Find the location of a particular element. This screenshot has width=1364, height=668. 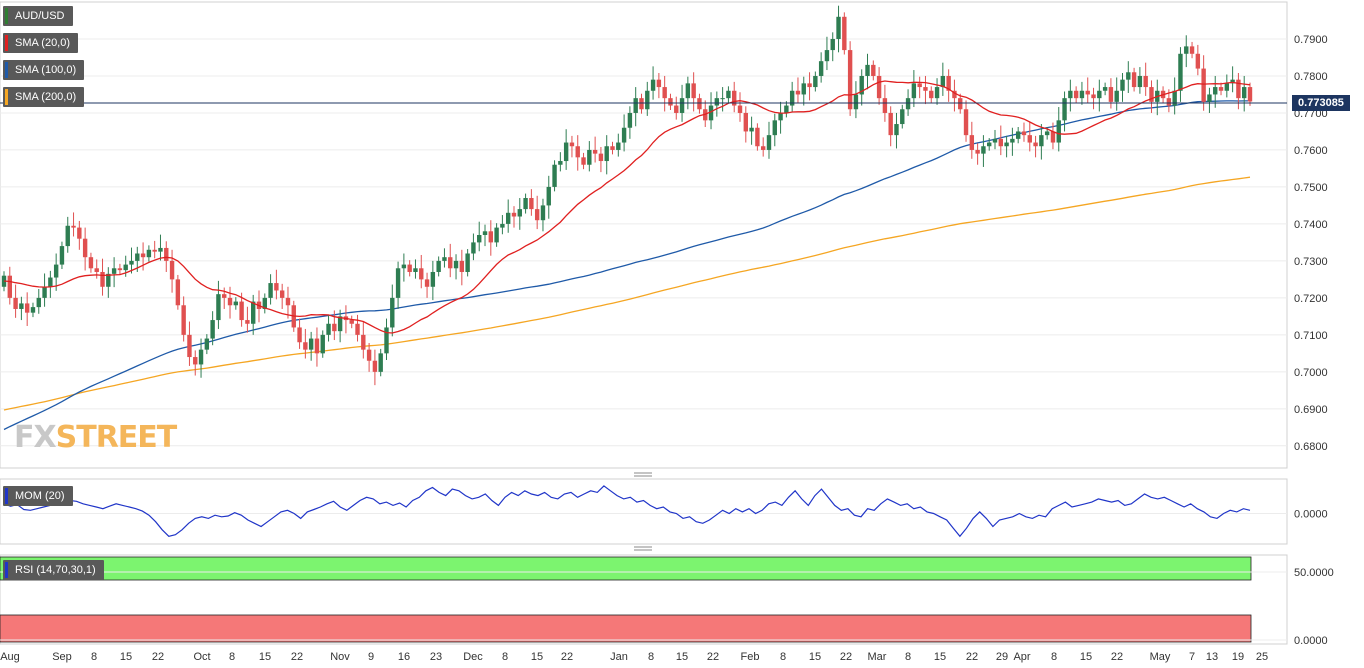

x-tick-label: 16 is located at coordinates (404, 657).